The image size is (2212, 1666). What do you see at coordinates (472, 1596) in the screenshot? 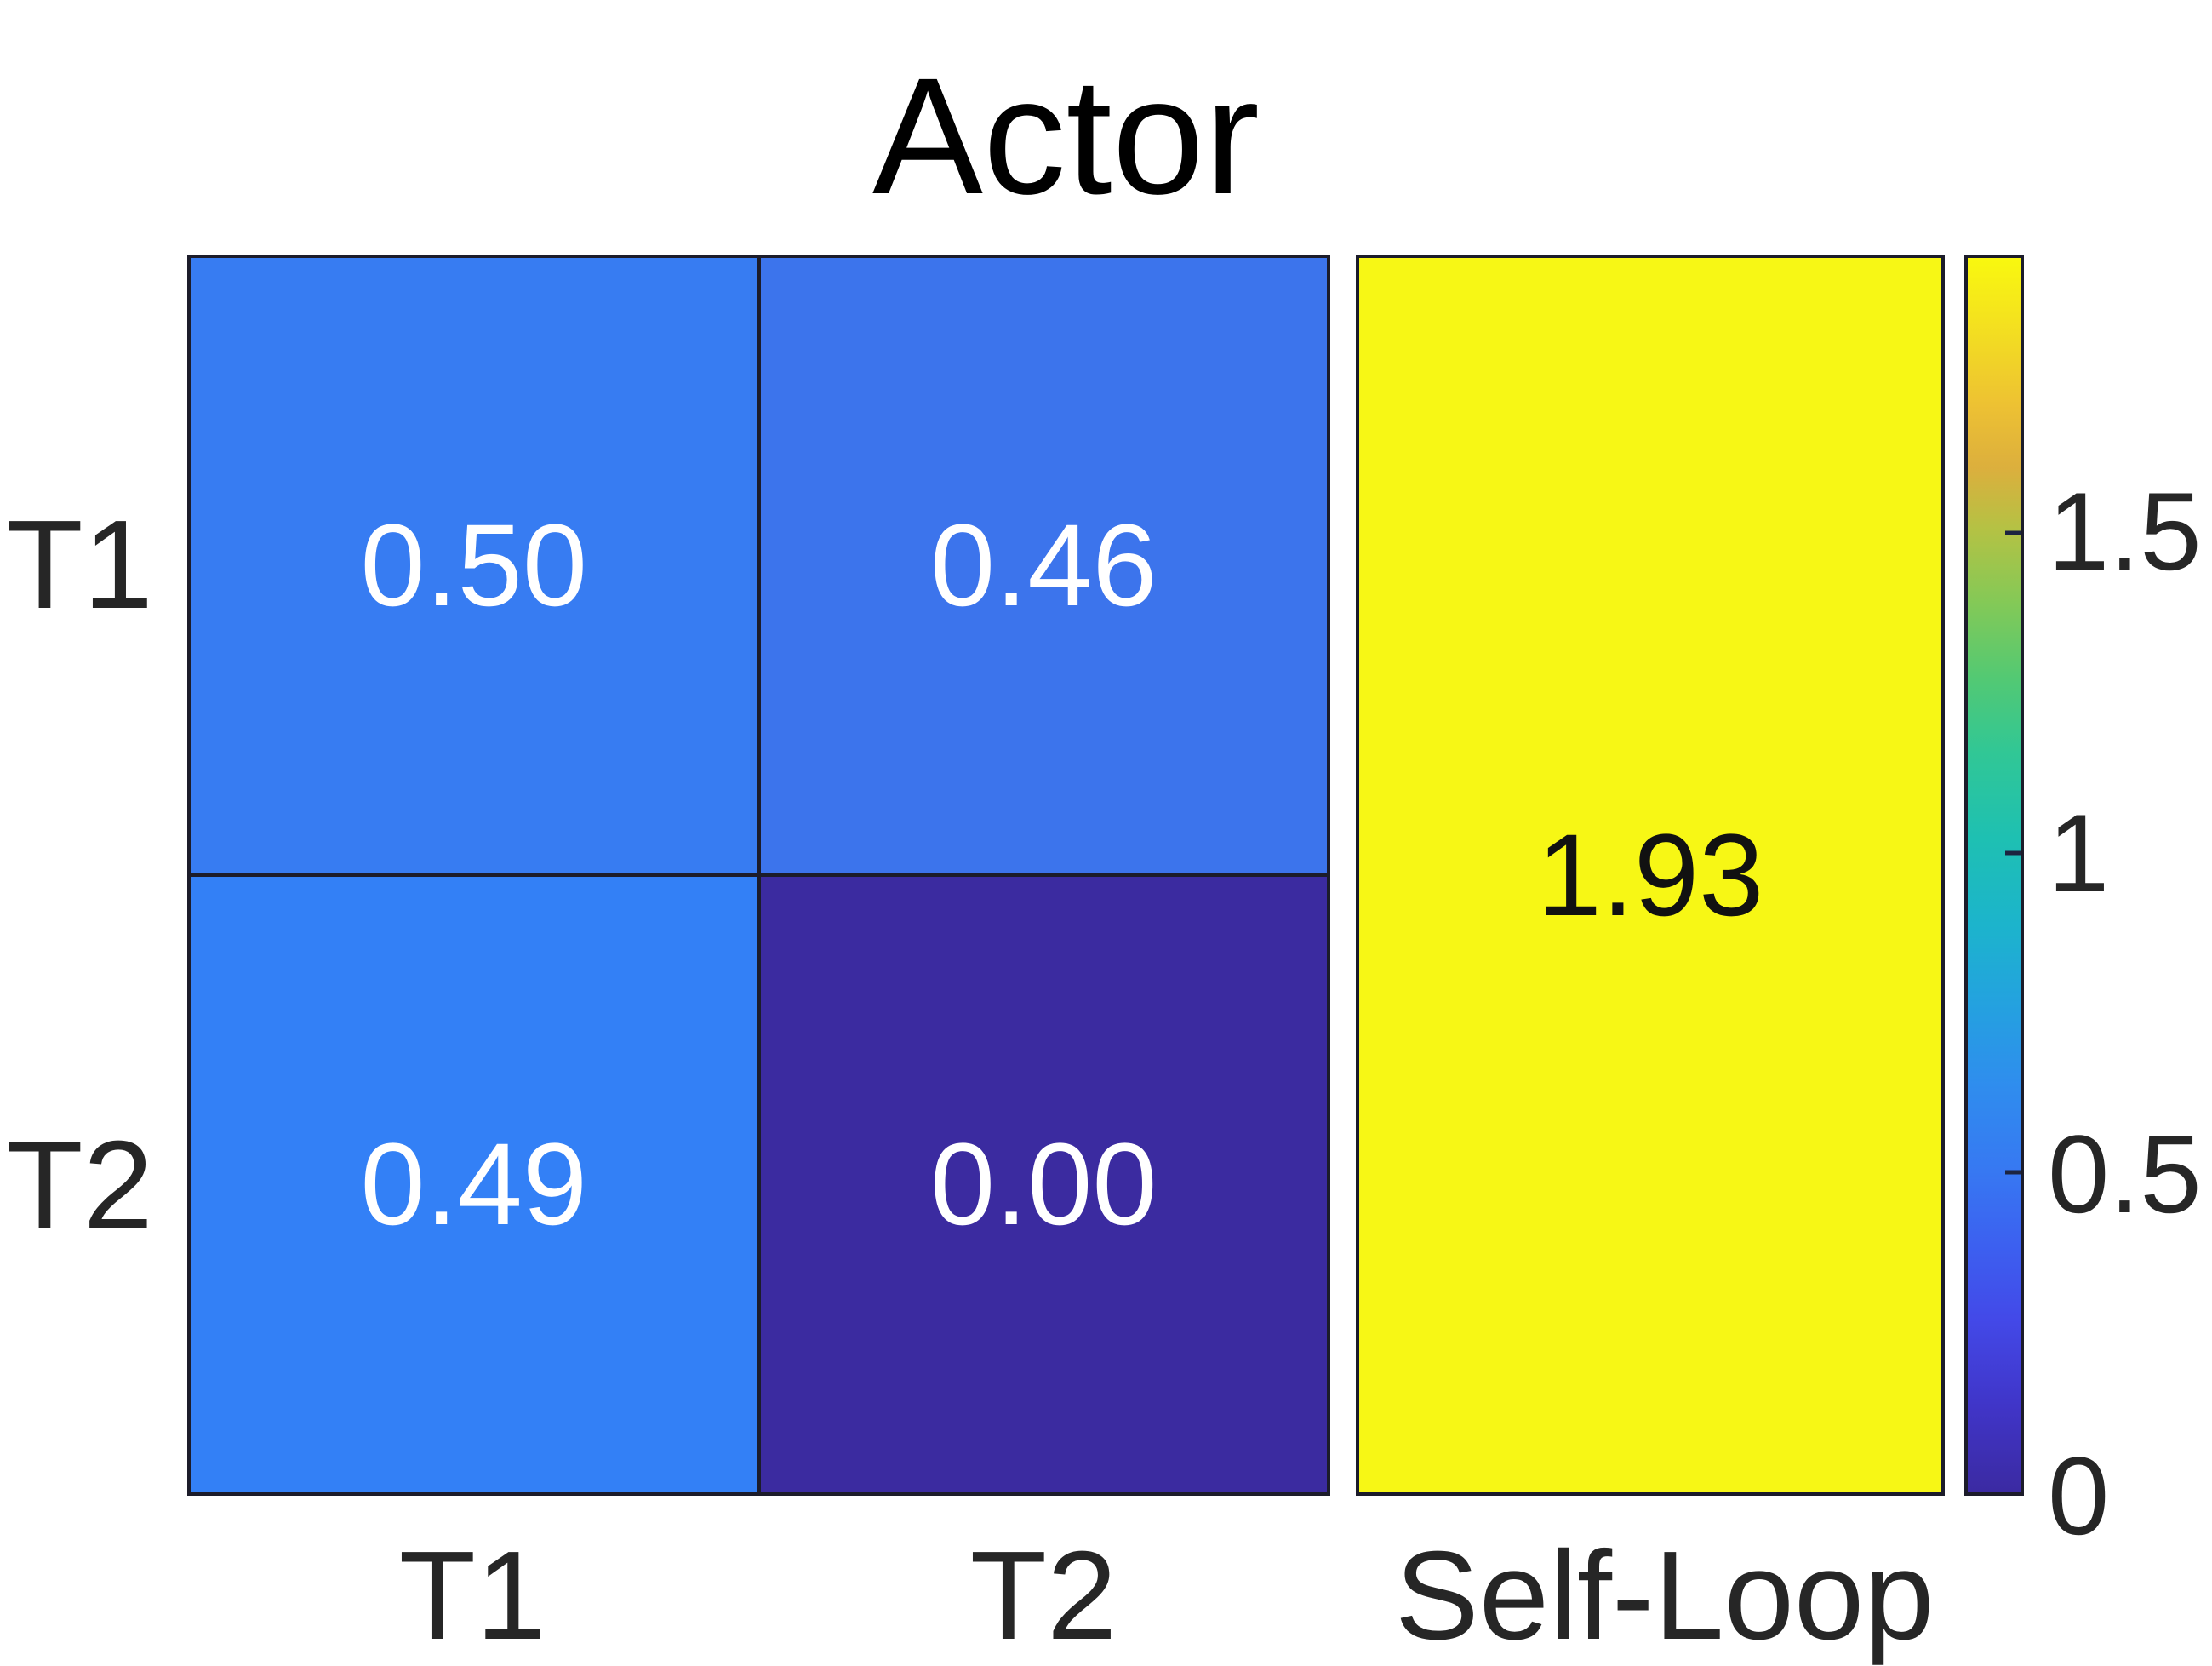
I see `x-axis-label-t1: T1` at bounding box center [472, 1596].